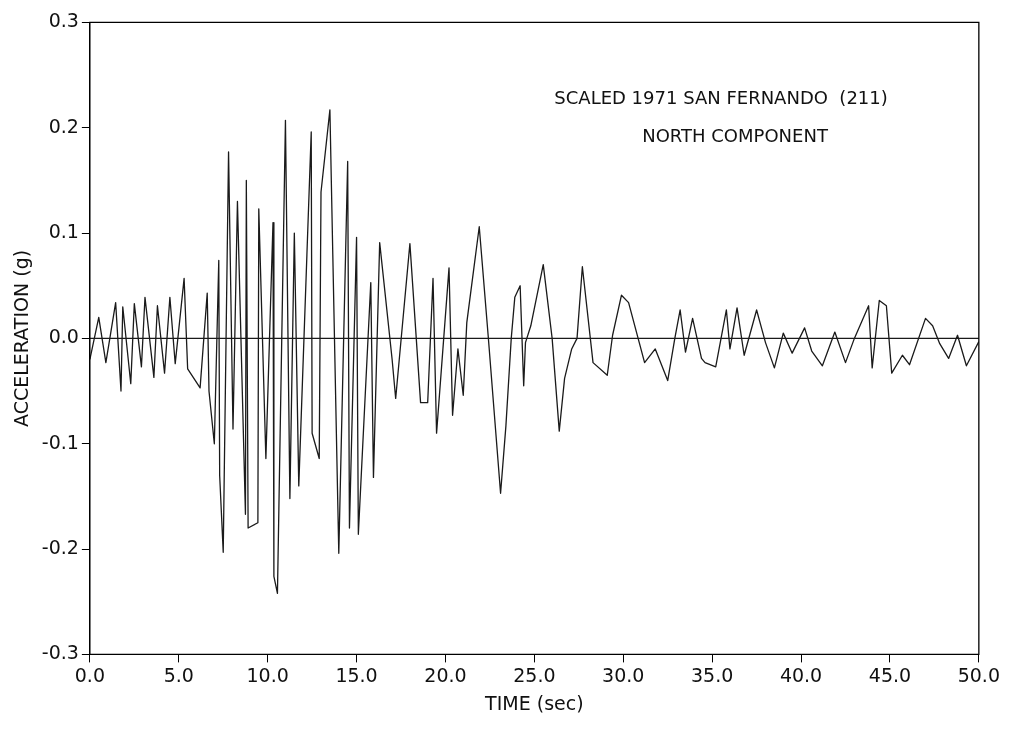 This screenshot has width=1015, height=732. What do you see at coordinates (445, 674) in the screenshot?
I see `x-tick-label: 20.0` at bounding box center [445, 674].